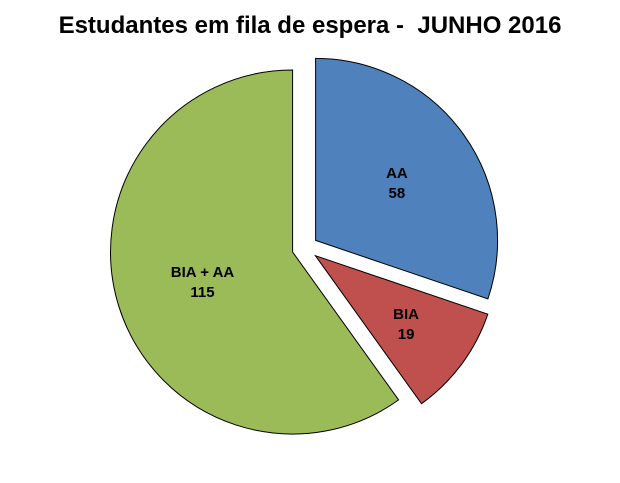 The height and width of the screenshot is (483, 620). What do you see at coordinates (397, 173) in the screenshot?
I see `slice-label-name: AA` at bounding box center [397, 173].